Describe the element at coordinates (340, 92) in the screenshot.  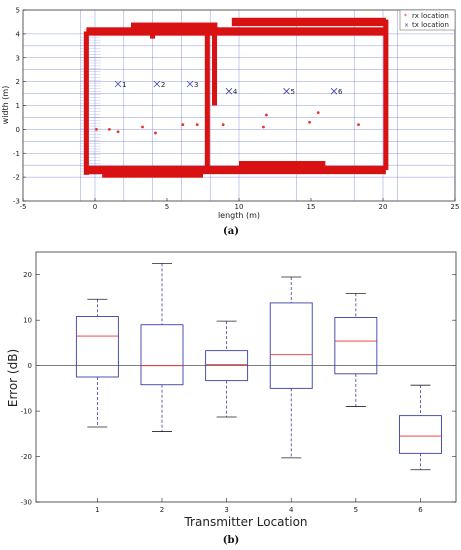
I see `tx-label: 6` at that location.